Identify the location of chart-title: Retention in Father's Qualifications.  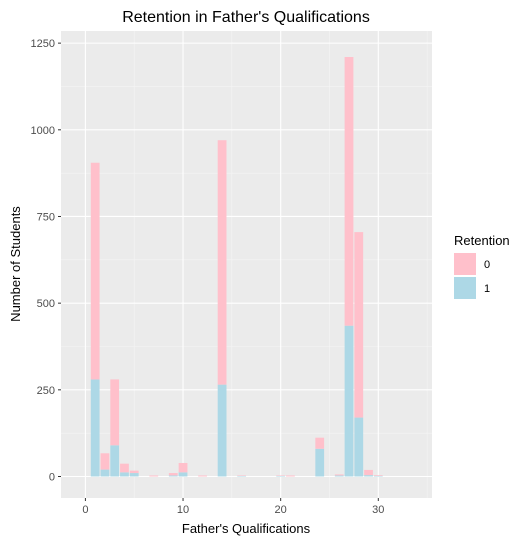
(246, 17).